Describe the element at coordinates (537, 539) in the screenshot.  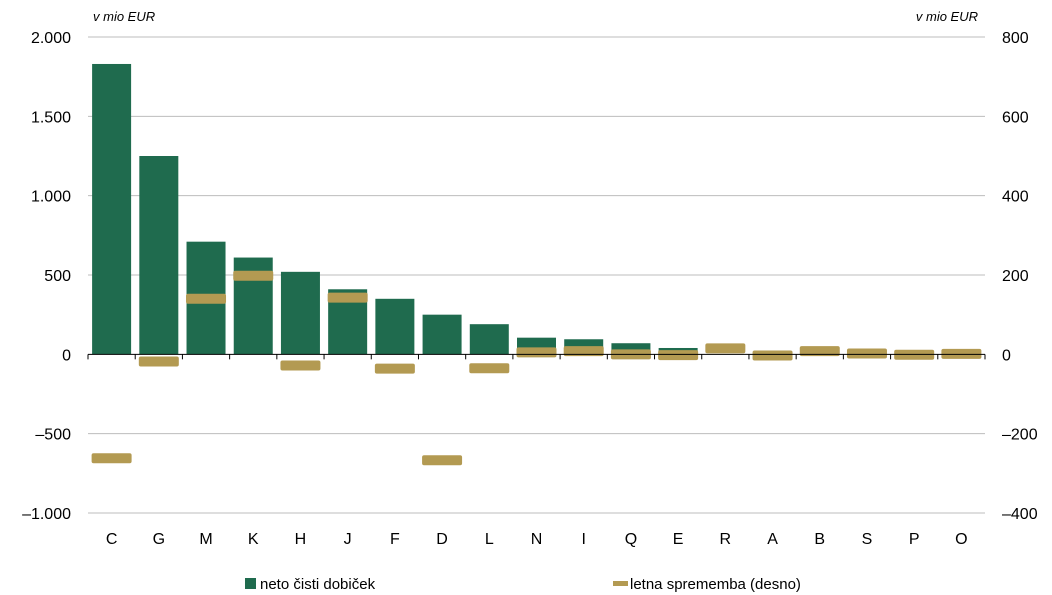
I see `x-tick-label: N` at that location.